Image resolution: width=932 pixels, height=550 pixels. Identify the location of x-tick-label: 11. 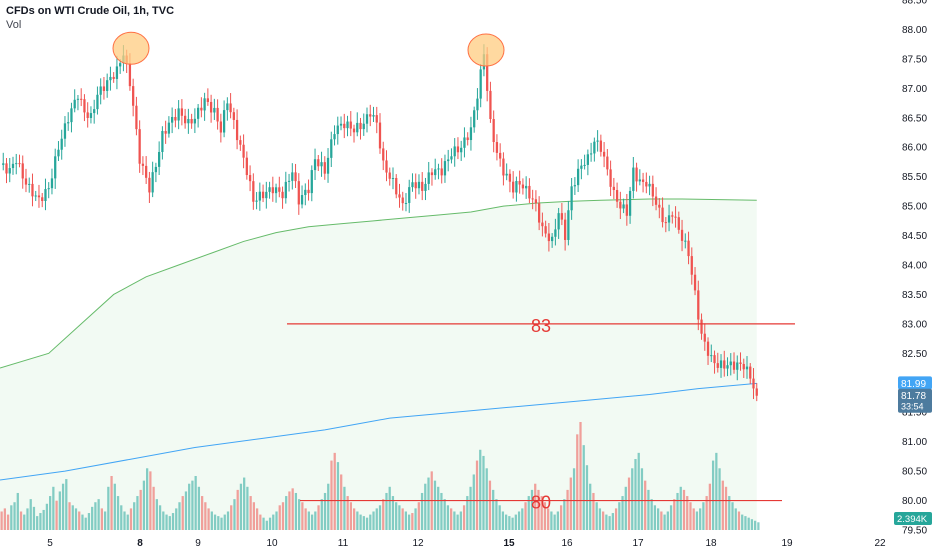
(343, 543).